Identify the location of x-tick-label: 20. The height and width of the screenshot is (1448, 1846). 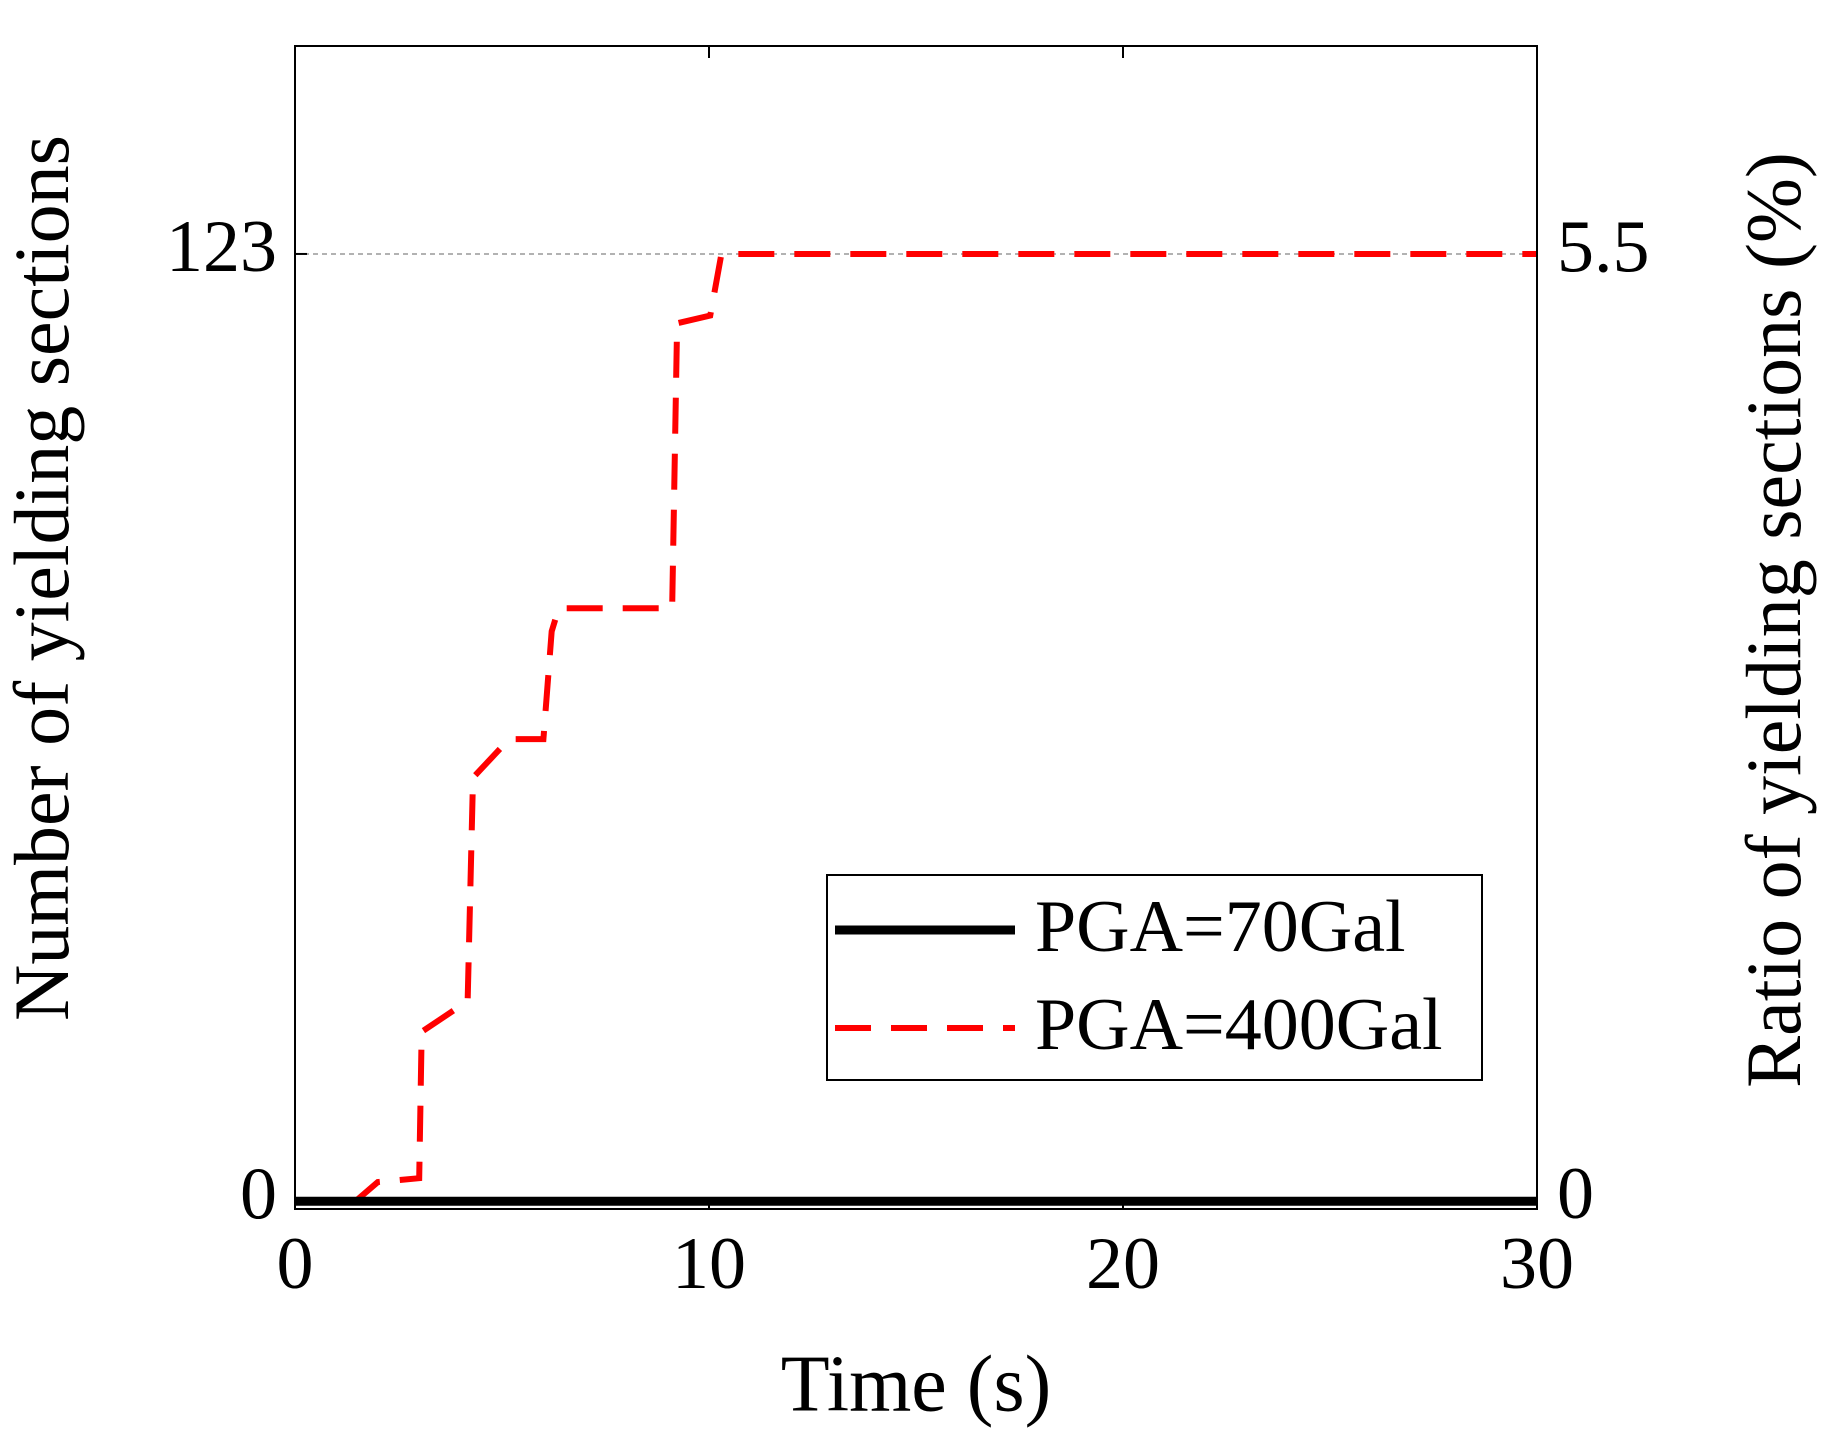
(1123, 1264).